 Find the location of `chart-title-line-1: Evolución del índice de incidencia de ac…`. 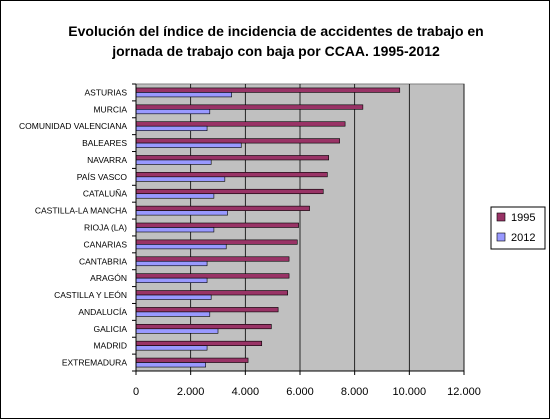

chart-title-line-1: Evolución del índice de incidencia de ac… is located at coordinates (276, 31).